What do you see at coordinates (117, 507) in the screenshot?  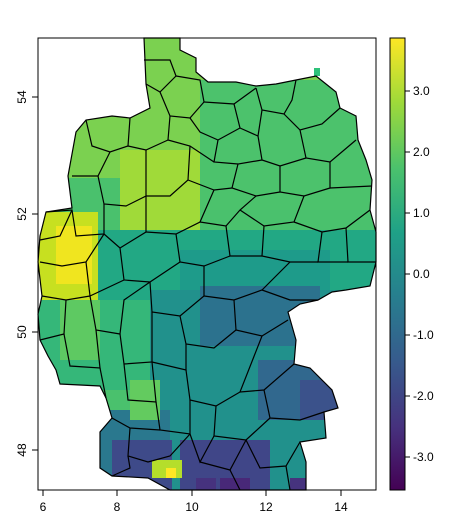 I see `x-tick-label: 8` at bounding box center [117, 507].